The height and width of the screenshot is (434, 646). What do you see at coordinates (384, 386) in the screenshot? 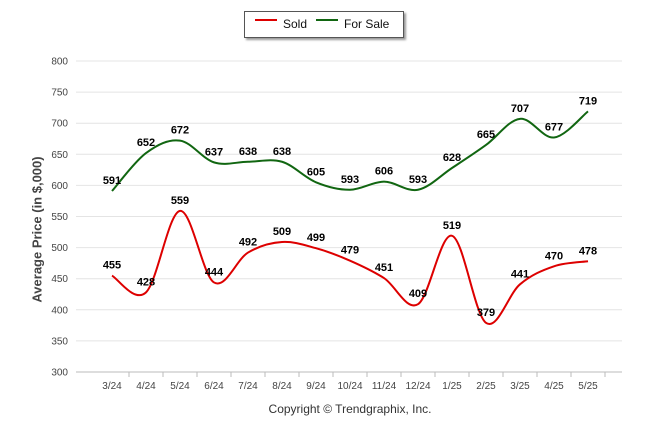
I see `x-tick-label: 11/24` at bounding box center [384, 386].